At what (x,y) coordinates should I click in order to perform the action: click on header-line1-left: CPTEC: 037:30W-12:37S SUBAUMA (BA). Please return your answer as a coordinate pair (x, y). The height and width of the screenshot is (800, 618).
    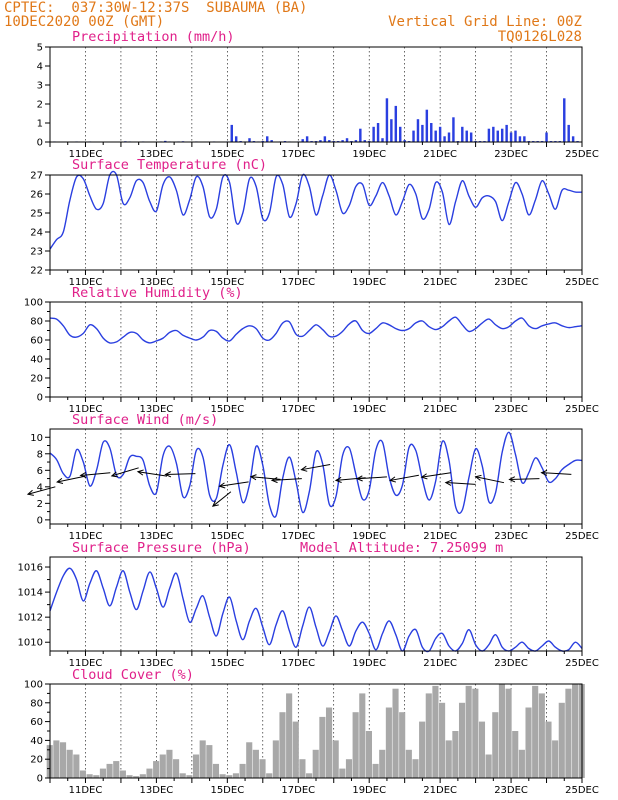
    Looking at the image, I should click on (155, 8).